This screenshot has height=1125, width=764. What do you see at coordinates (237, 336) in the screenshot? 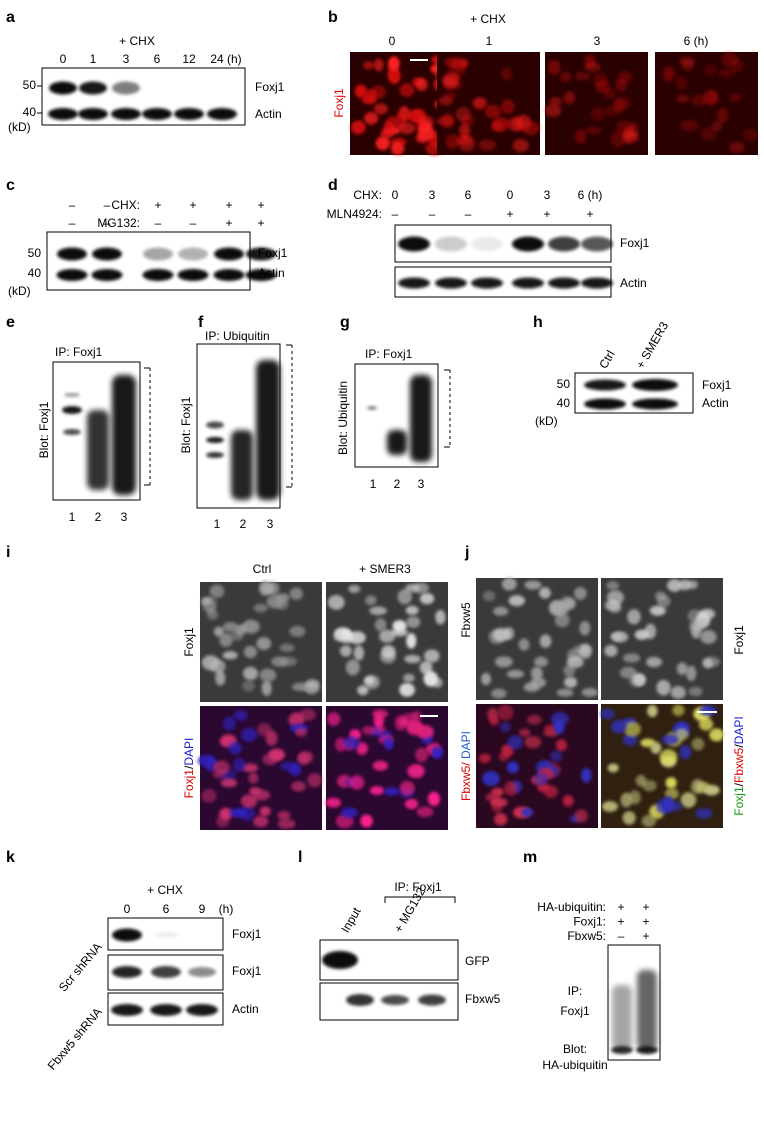
I see `label: IP: Ubiquitin` at bounding box center [237, 336].